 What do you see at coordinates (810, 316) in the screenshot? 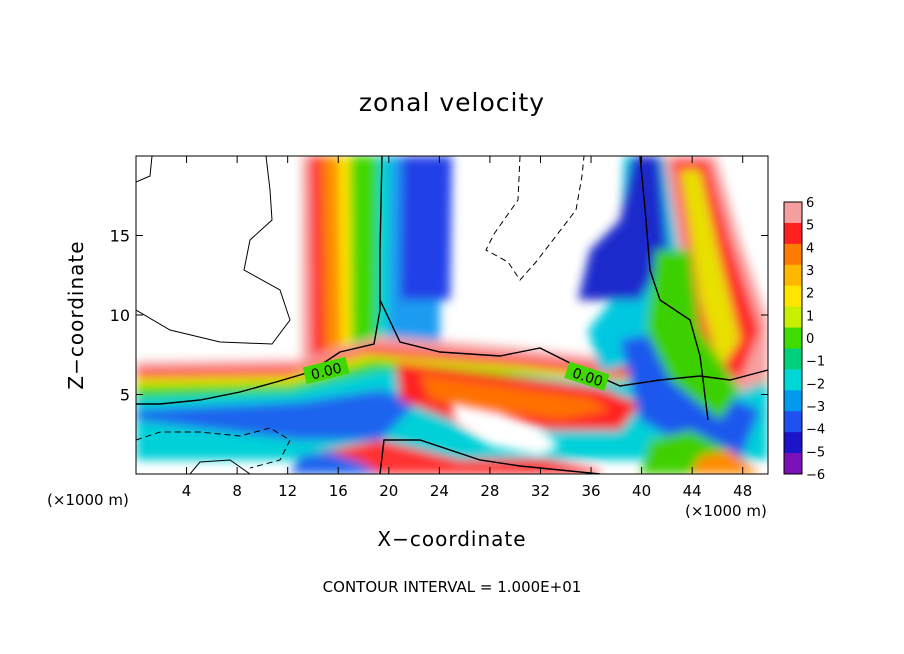
I see `colorbar-label-5: 1` at bounding box center [810, 316].